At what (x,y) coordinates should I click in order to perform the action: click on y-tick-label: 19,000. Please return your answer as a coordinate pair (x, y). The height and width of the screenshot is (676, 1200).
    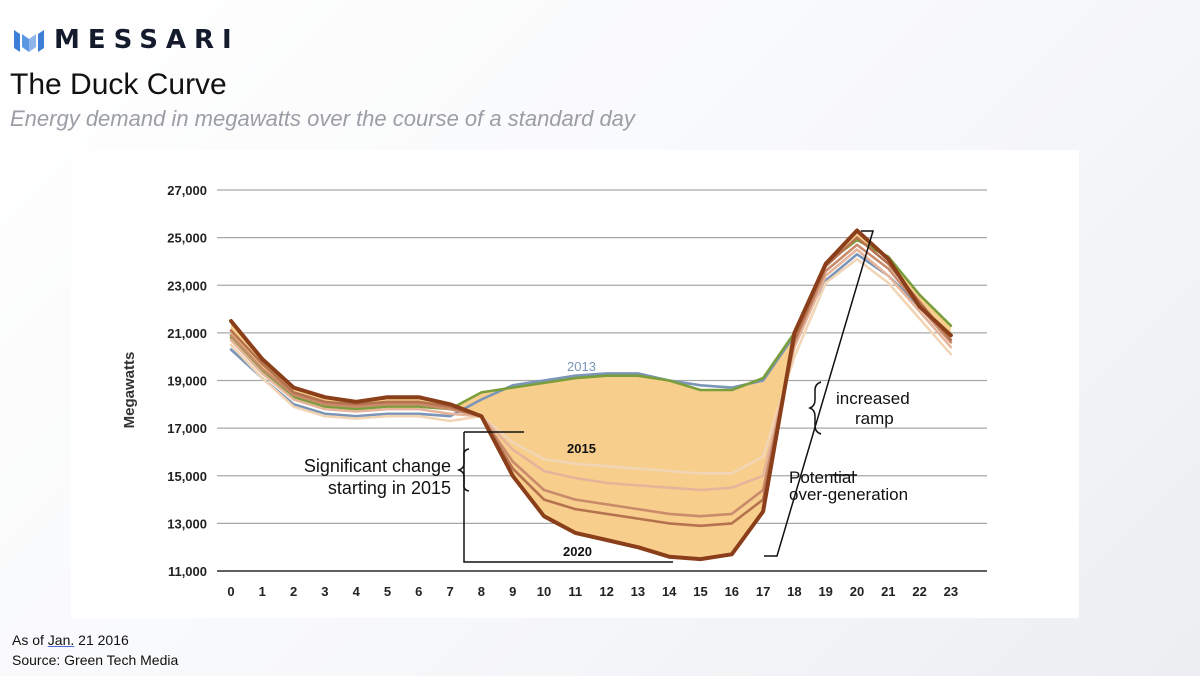
    Looking at the image, I should click on (187, 381).